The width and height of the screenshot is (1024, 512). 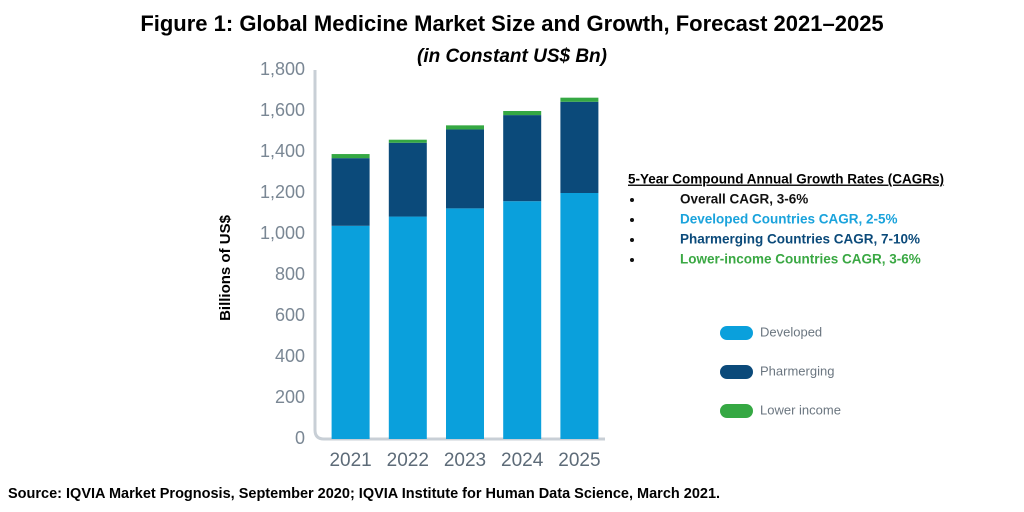 What do you see at coordinates (579, 460) in the screenshot?
I see `x-tick-label: 2025` at bounding box center [579, 460].